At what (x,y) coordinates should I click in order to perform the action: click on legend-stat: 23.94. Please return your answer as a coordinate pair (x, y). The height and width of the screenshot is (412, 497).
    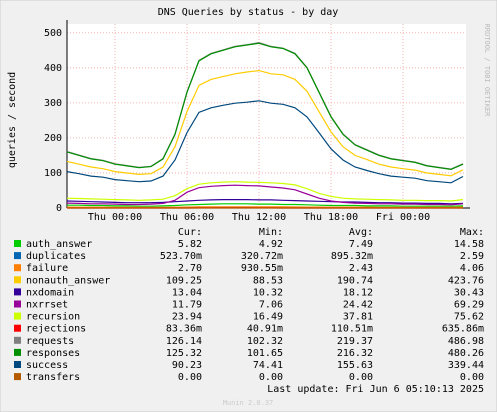
    Looking at the image, I should click on (187, 317).